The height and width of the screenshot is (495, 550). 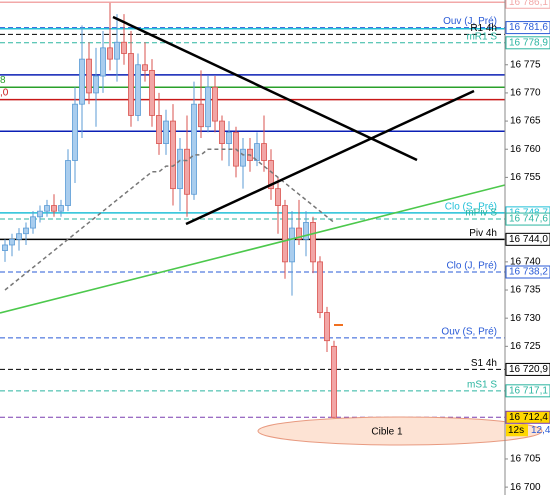 What do you see at coordinates (525, 177) in the screenshot?
I see `y-tick-label: 16 755` at bounding box center [525, 177].